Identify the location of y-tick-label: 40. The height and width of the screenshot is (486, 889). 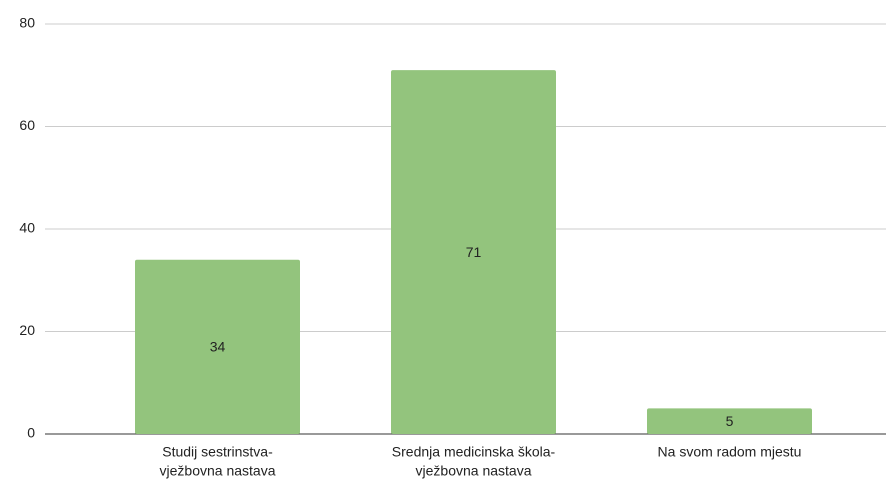
(27, 228).